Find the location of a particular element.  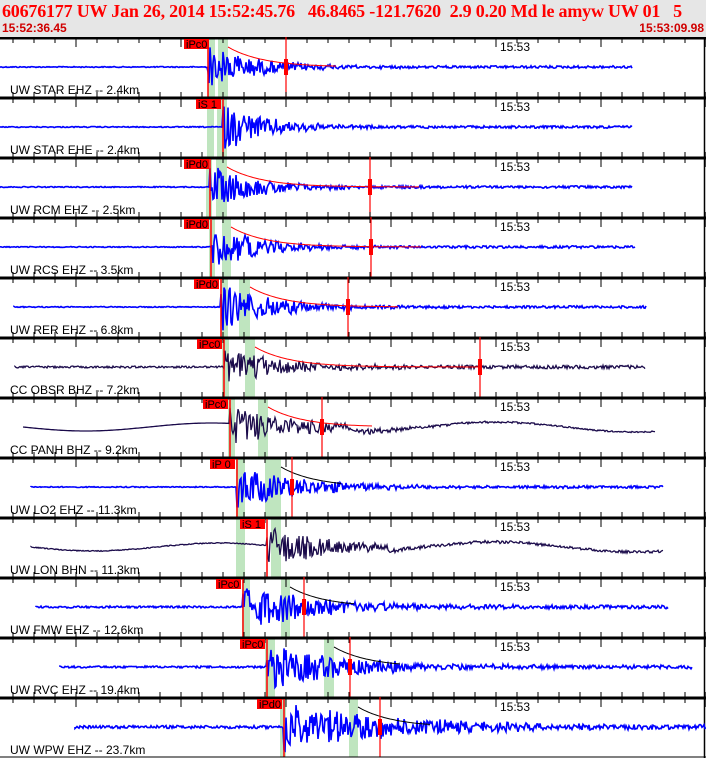

station-panel: 15:53 iPd0 UW RCM EHZ -- 2.5km is located at coordinates (353, 184).